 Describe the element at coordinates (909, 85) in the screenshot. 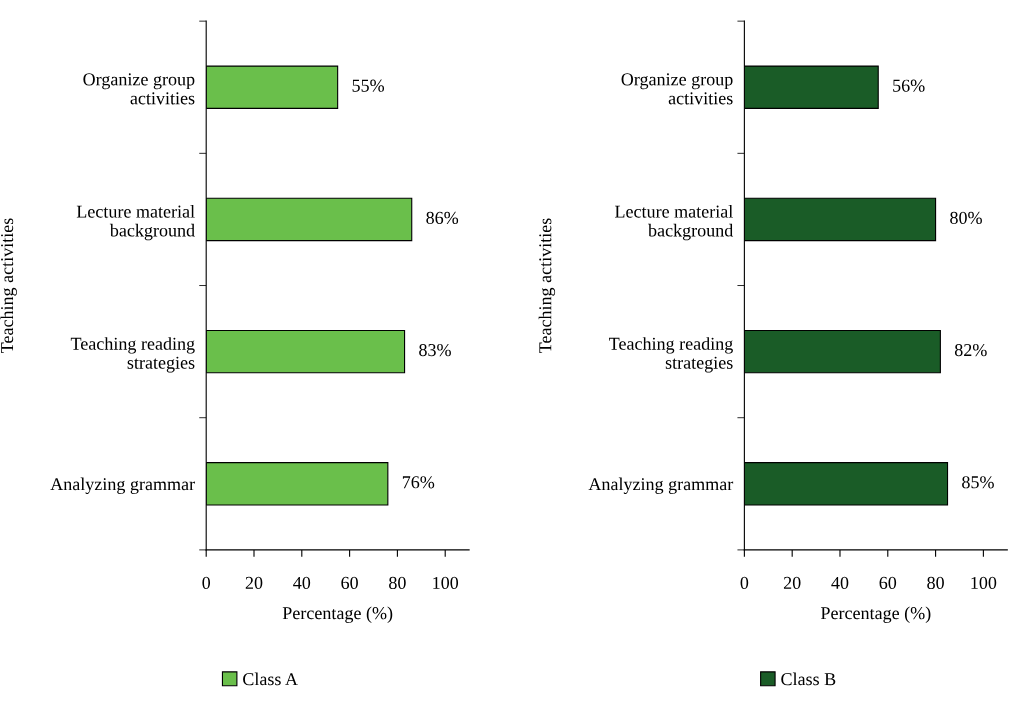

I see `data-label: 56%` at that location.